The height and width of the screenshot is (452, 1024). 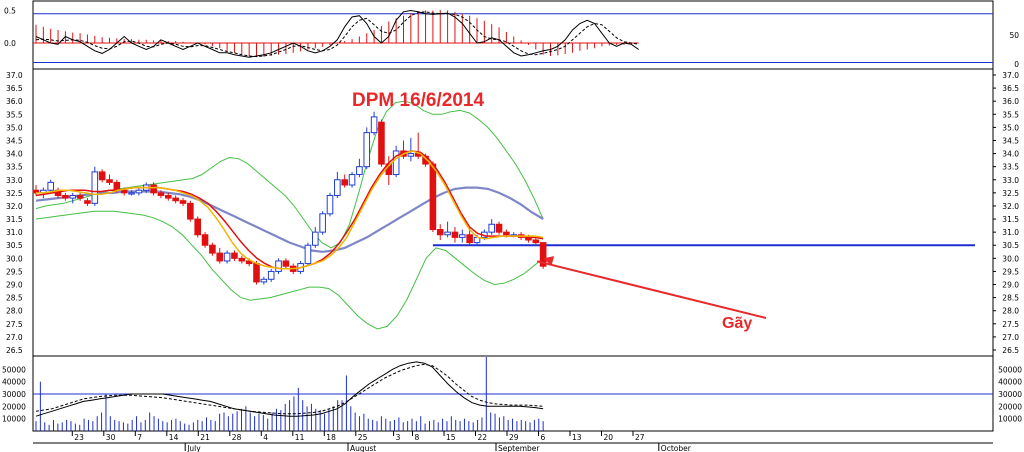 What do you see at coordinates (1010, 369) in the screenshot?
I see `volume-tick-right: 50000` at bounding box center [1010, 369].